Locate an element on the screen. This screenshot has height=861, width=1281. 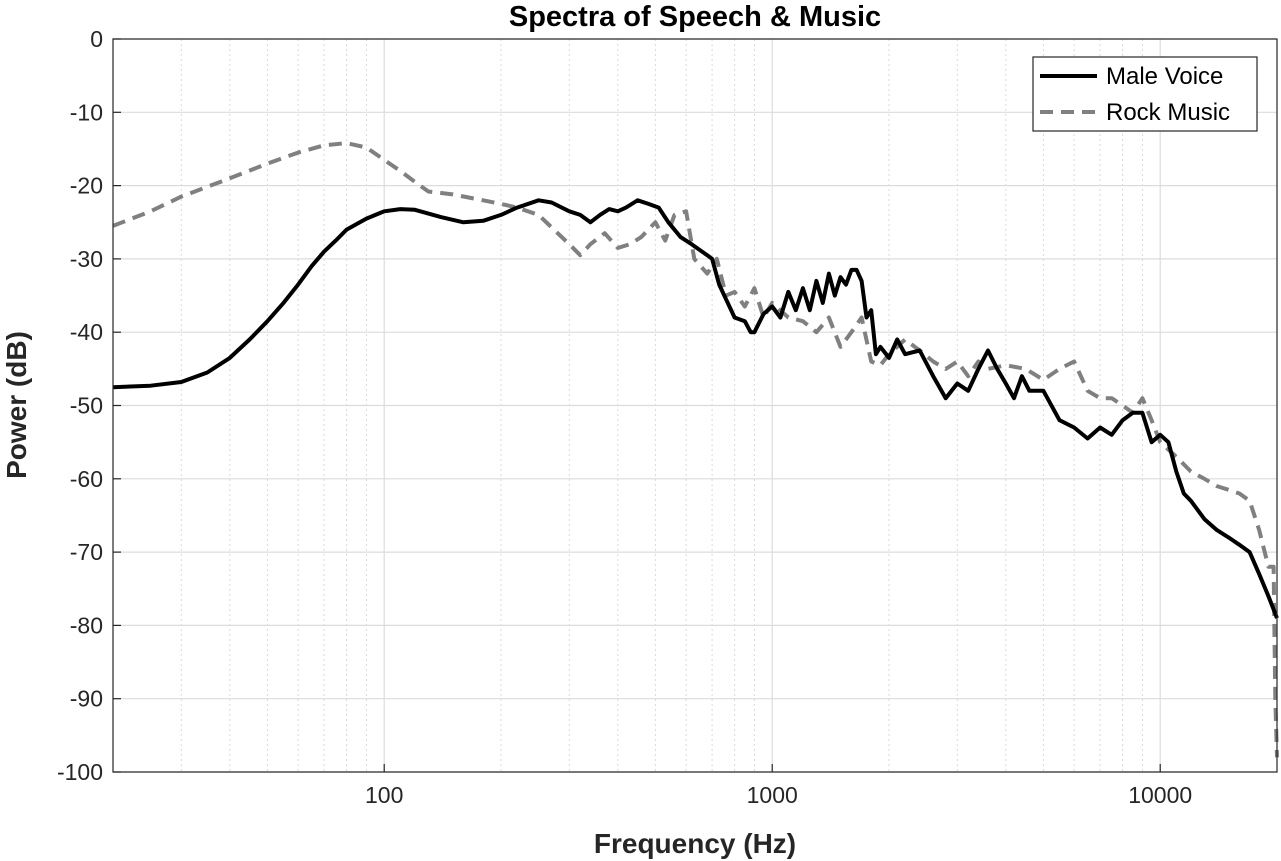
y-tick-label: -90 is located at coordinates (86, 699).